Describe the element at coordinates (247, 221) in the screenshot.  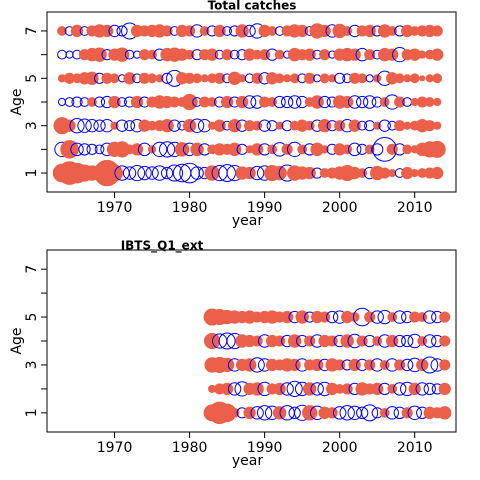
I see `x-axis-label: year` at that location.